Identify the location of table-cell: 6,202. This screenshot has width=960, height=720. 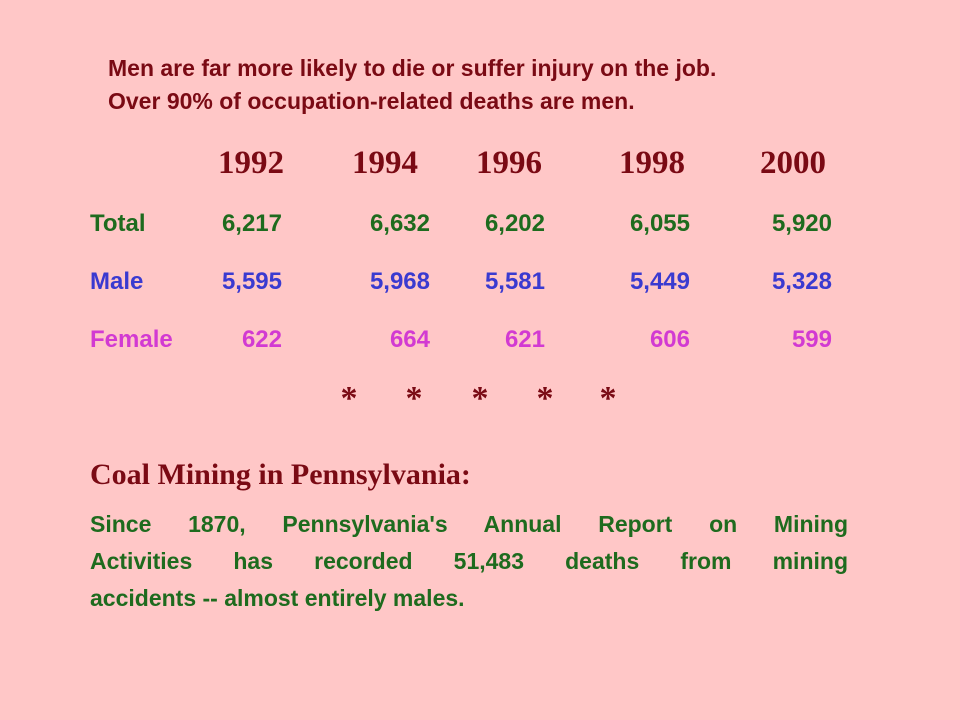
(514, 223).